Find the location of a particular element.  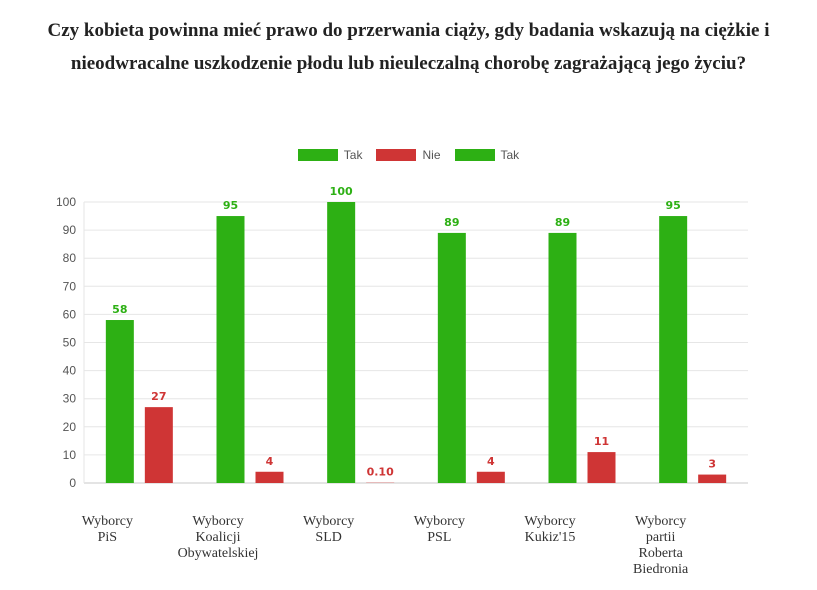

x-category-label-line: Koalicji is located at coordinates (218, 537).